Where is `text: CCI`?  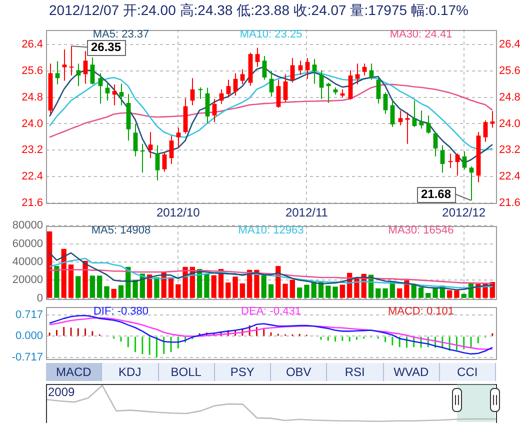
text: CCI is located at coordinates (468, 372).